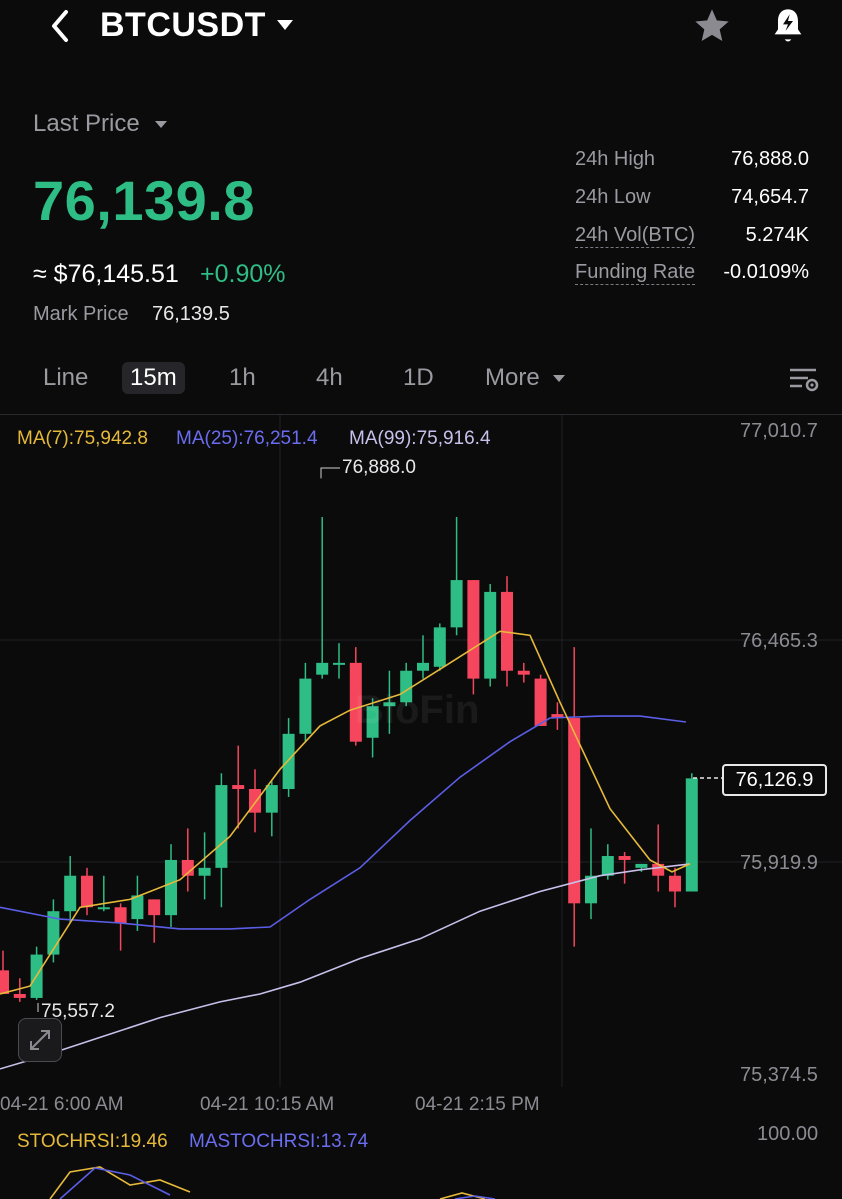  I want to click on back-button, so click(62, 26).